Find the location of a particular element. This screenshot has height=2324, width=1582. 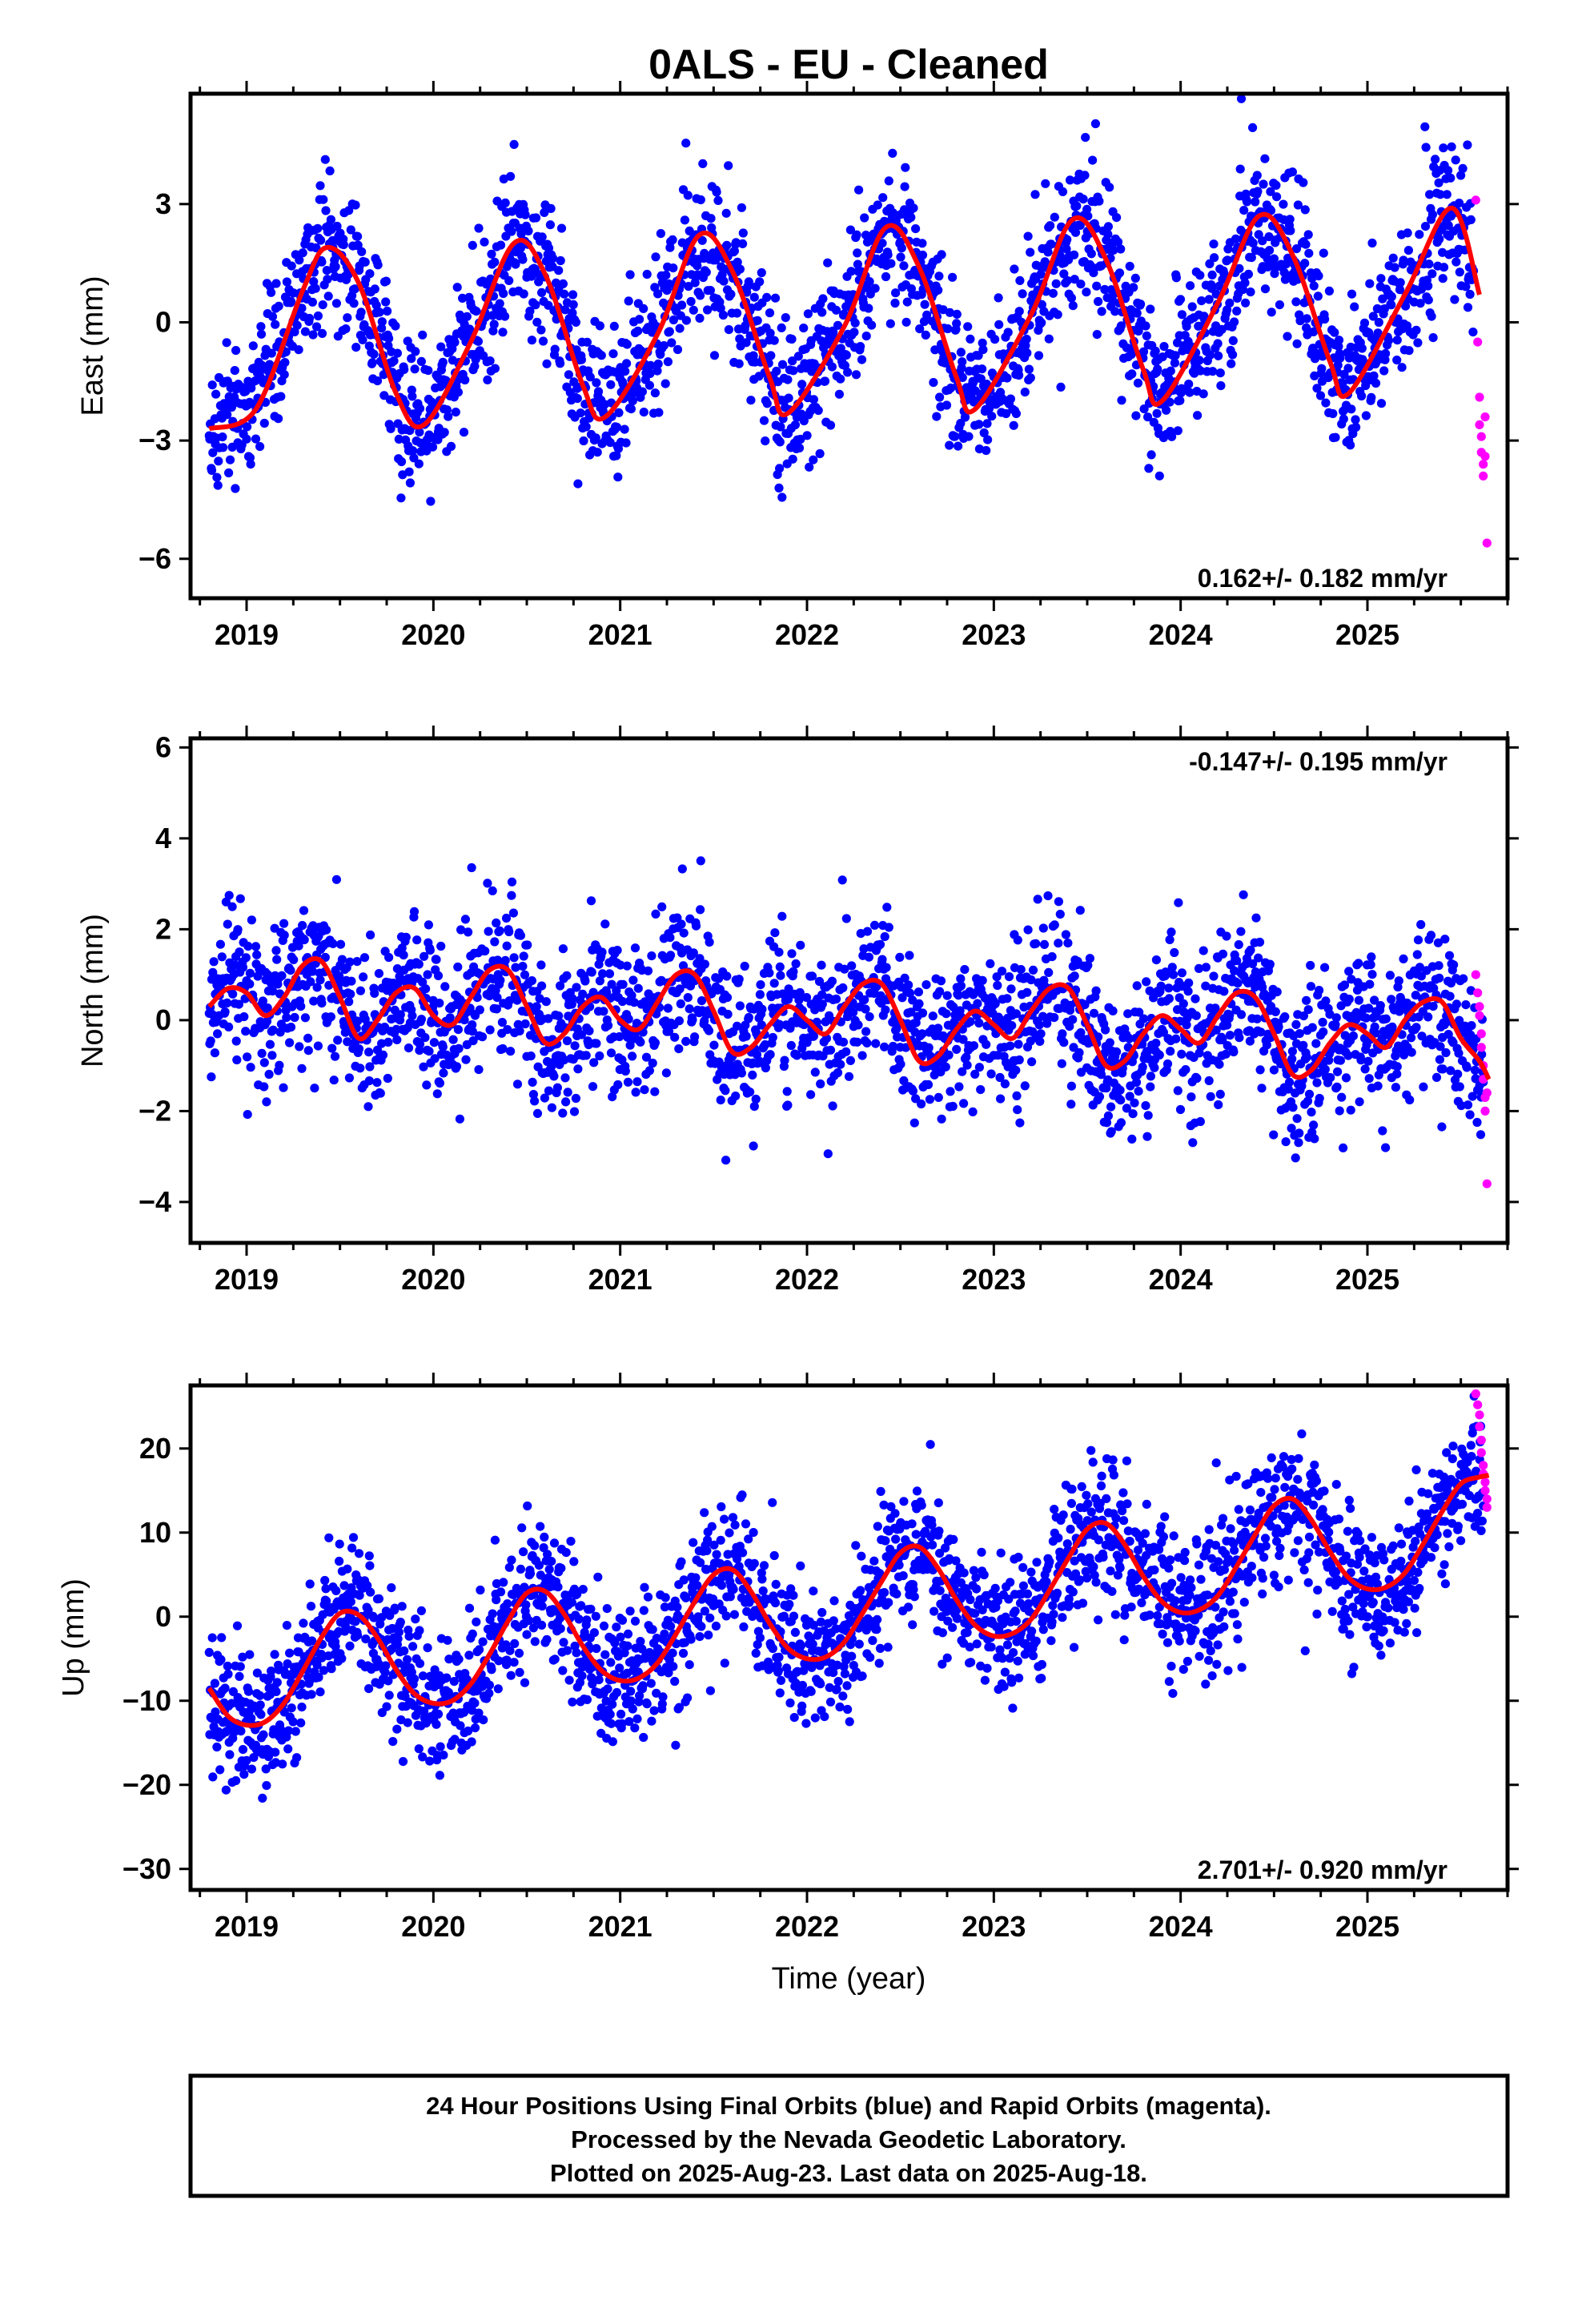

north-xtick-label-2021: 2021 is located at coordinates (620, 1279).